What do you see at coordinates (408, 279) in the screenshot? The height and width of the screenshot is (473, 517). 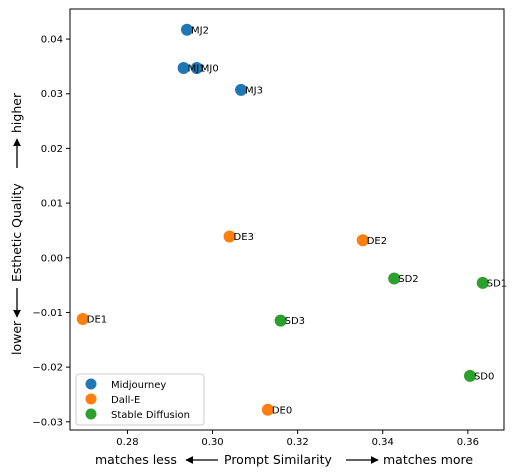 I see `point-label: SD2` at bounding box center [408, 279].